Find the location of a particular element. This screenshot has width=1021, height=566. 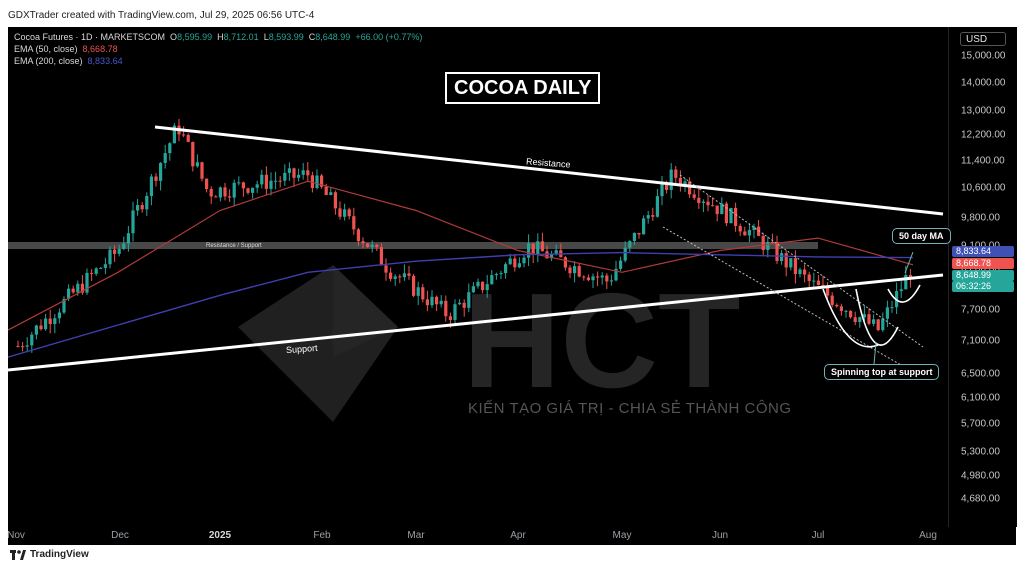

channel-upper is located at coordinates (801, 261).